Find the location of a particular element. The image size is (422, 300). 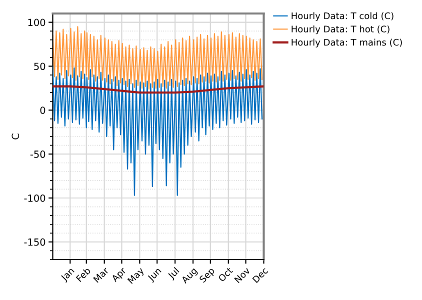

x-tick-label: Oct is located at coordinates (226, 274).